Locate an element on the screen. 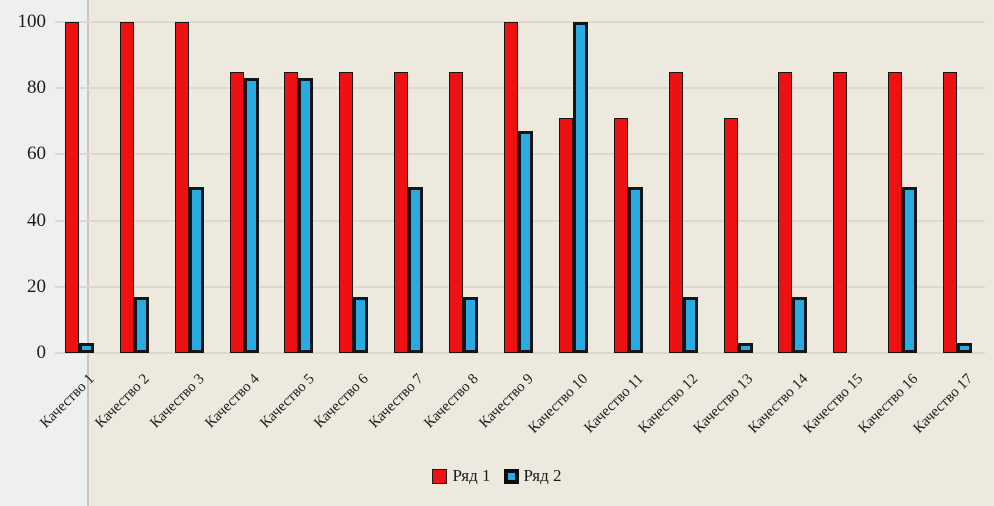  legend-item-series1: Ряд 1 is located at coordinates (461, 476).